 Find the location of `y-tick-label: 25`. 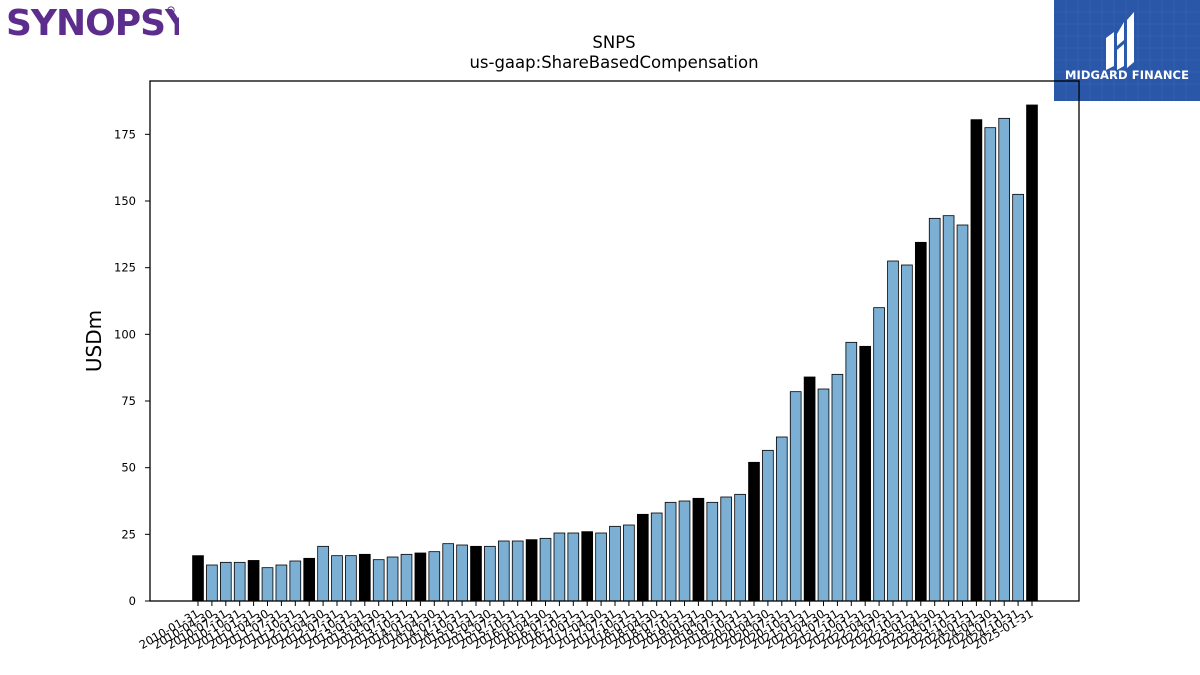

y-tick-label: 25 is located at coordinates (128, 534).